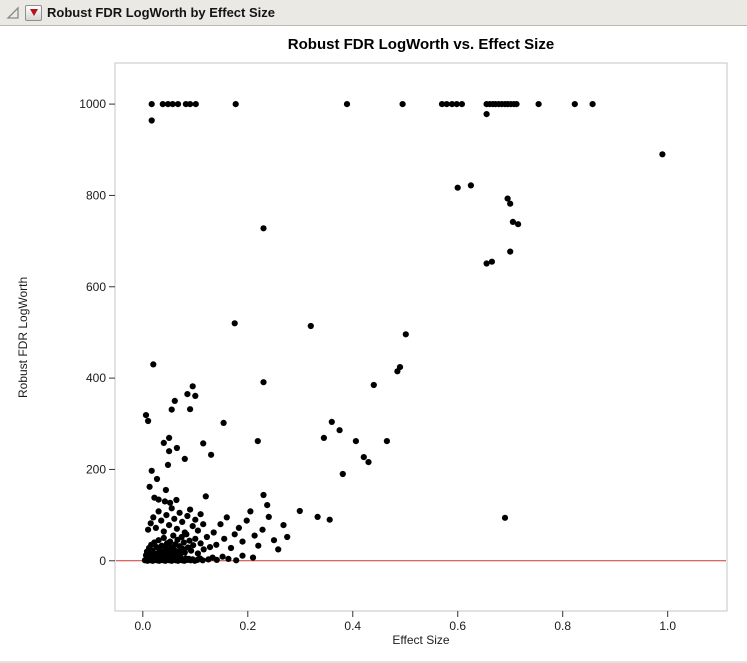  Describe the element at coordinates (33, 12) in the screenshot. I see `red-triangle-menu-button` at that location.